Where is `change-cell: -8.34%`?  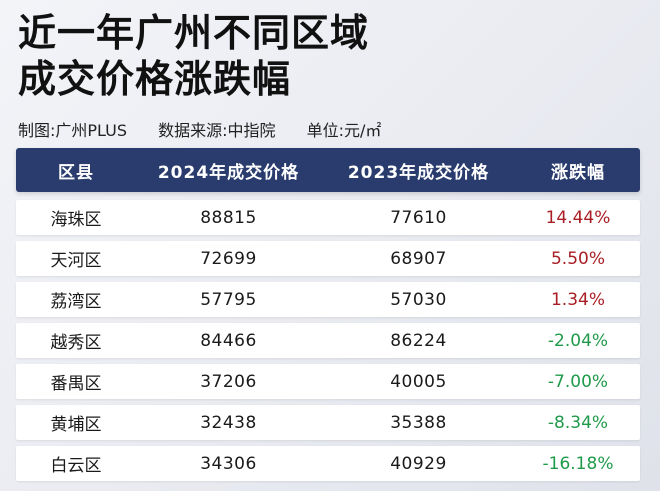
change-cell: -8.34% is located at coordinates (578, 422).